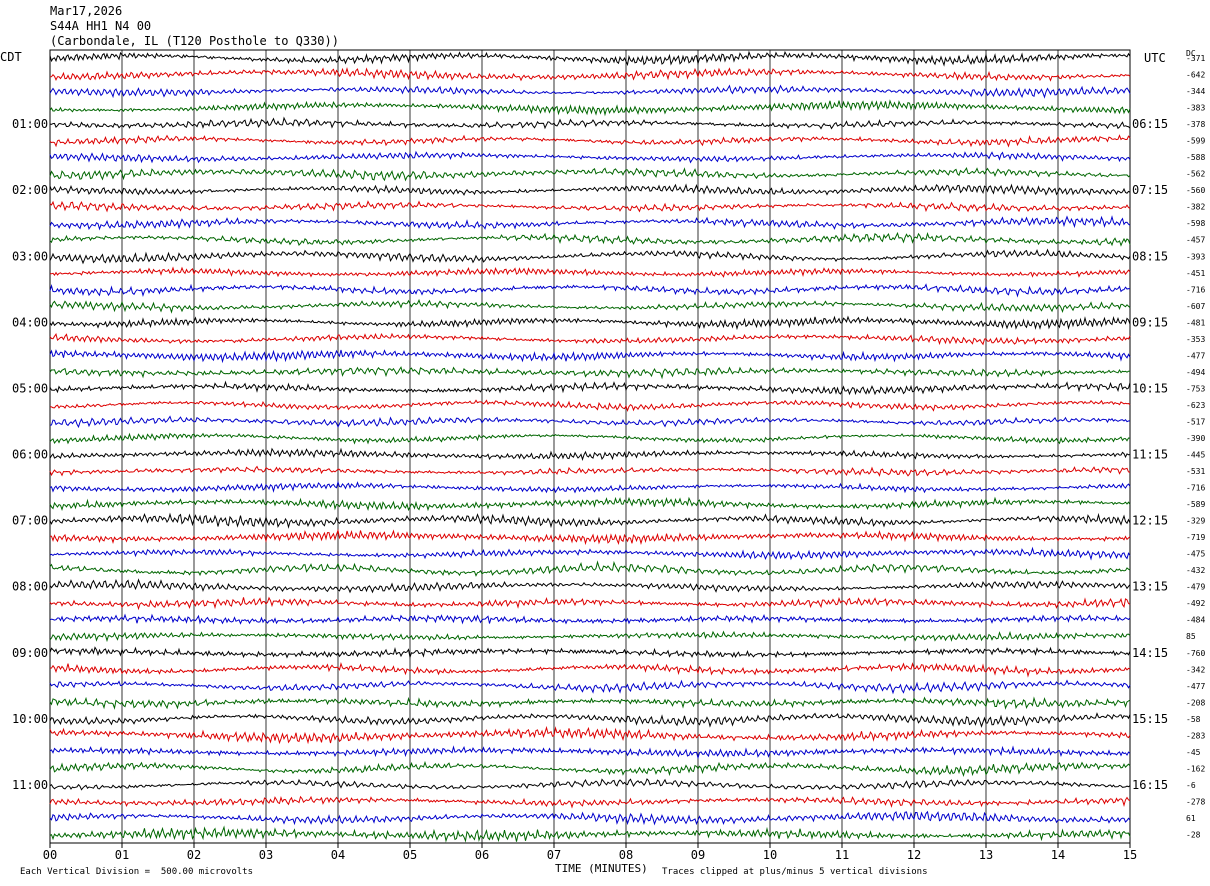 This screenshot has height=886, width=1210. What do you see at coordinates (1195, 174) in the screenshot?
I see `dc-offset-label: -562` at bounding box center [1195, 174].